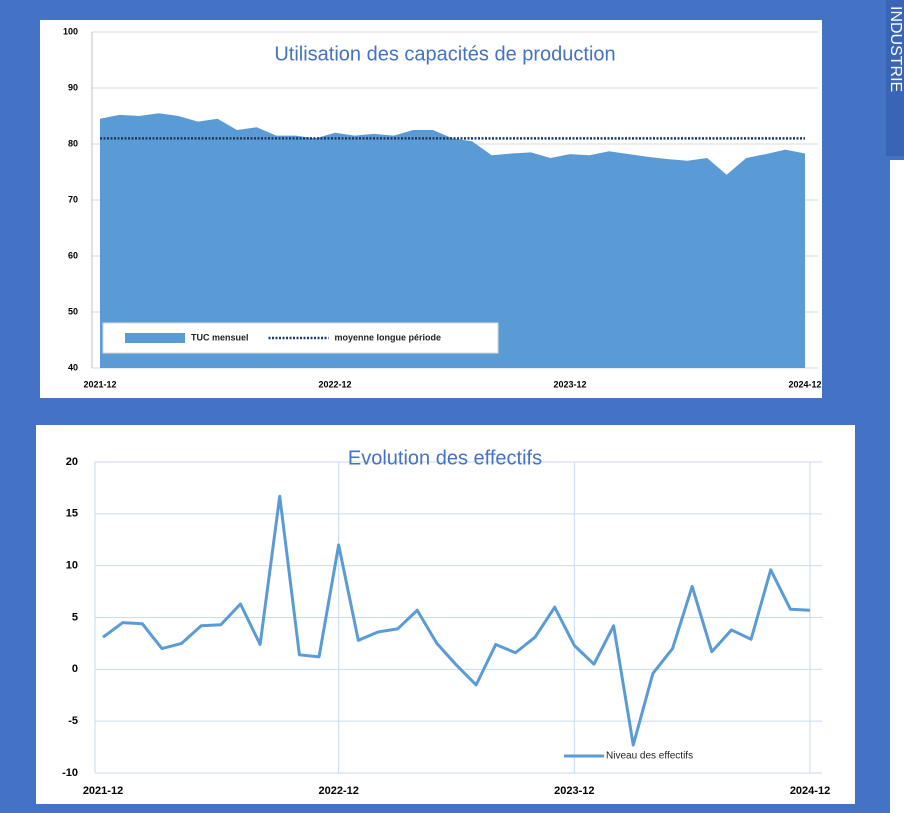  Describe the element at coordinates (73, 87) in the screenshot. I see `y-tick-label: 90` at that location.